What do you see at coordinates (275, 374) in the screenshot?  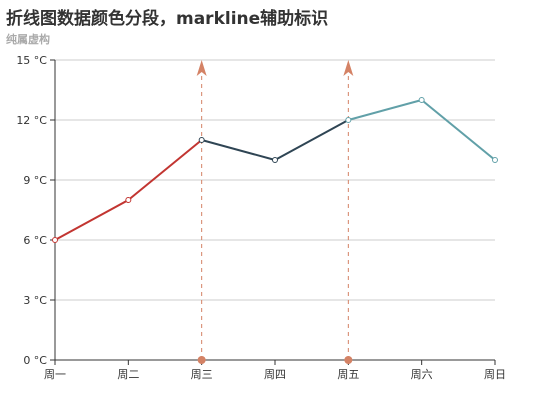 I see `x-tick-label: 周四` at bounding box center [275, 374].